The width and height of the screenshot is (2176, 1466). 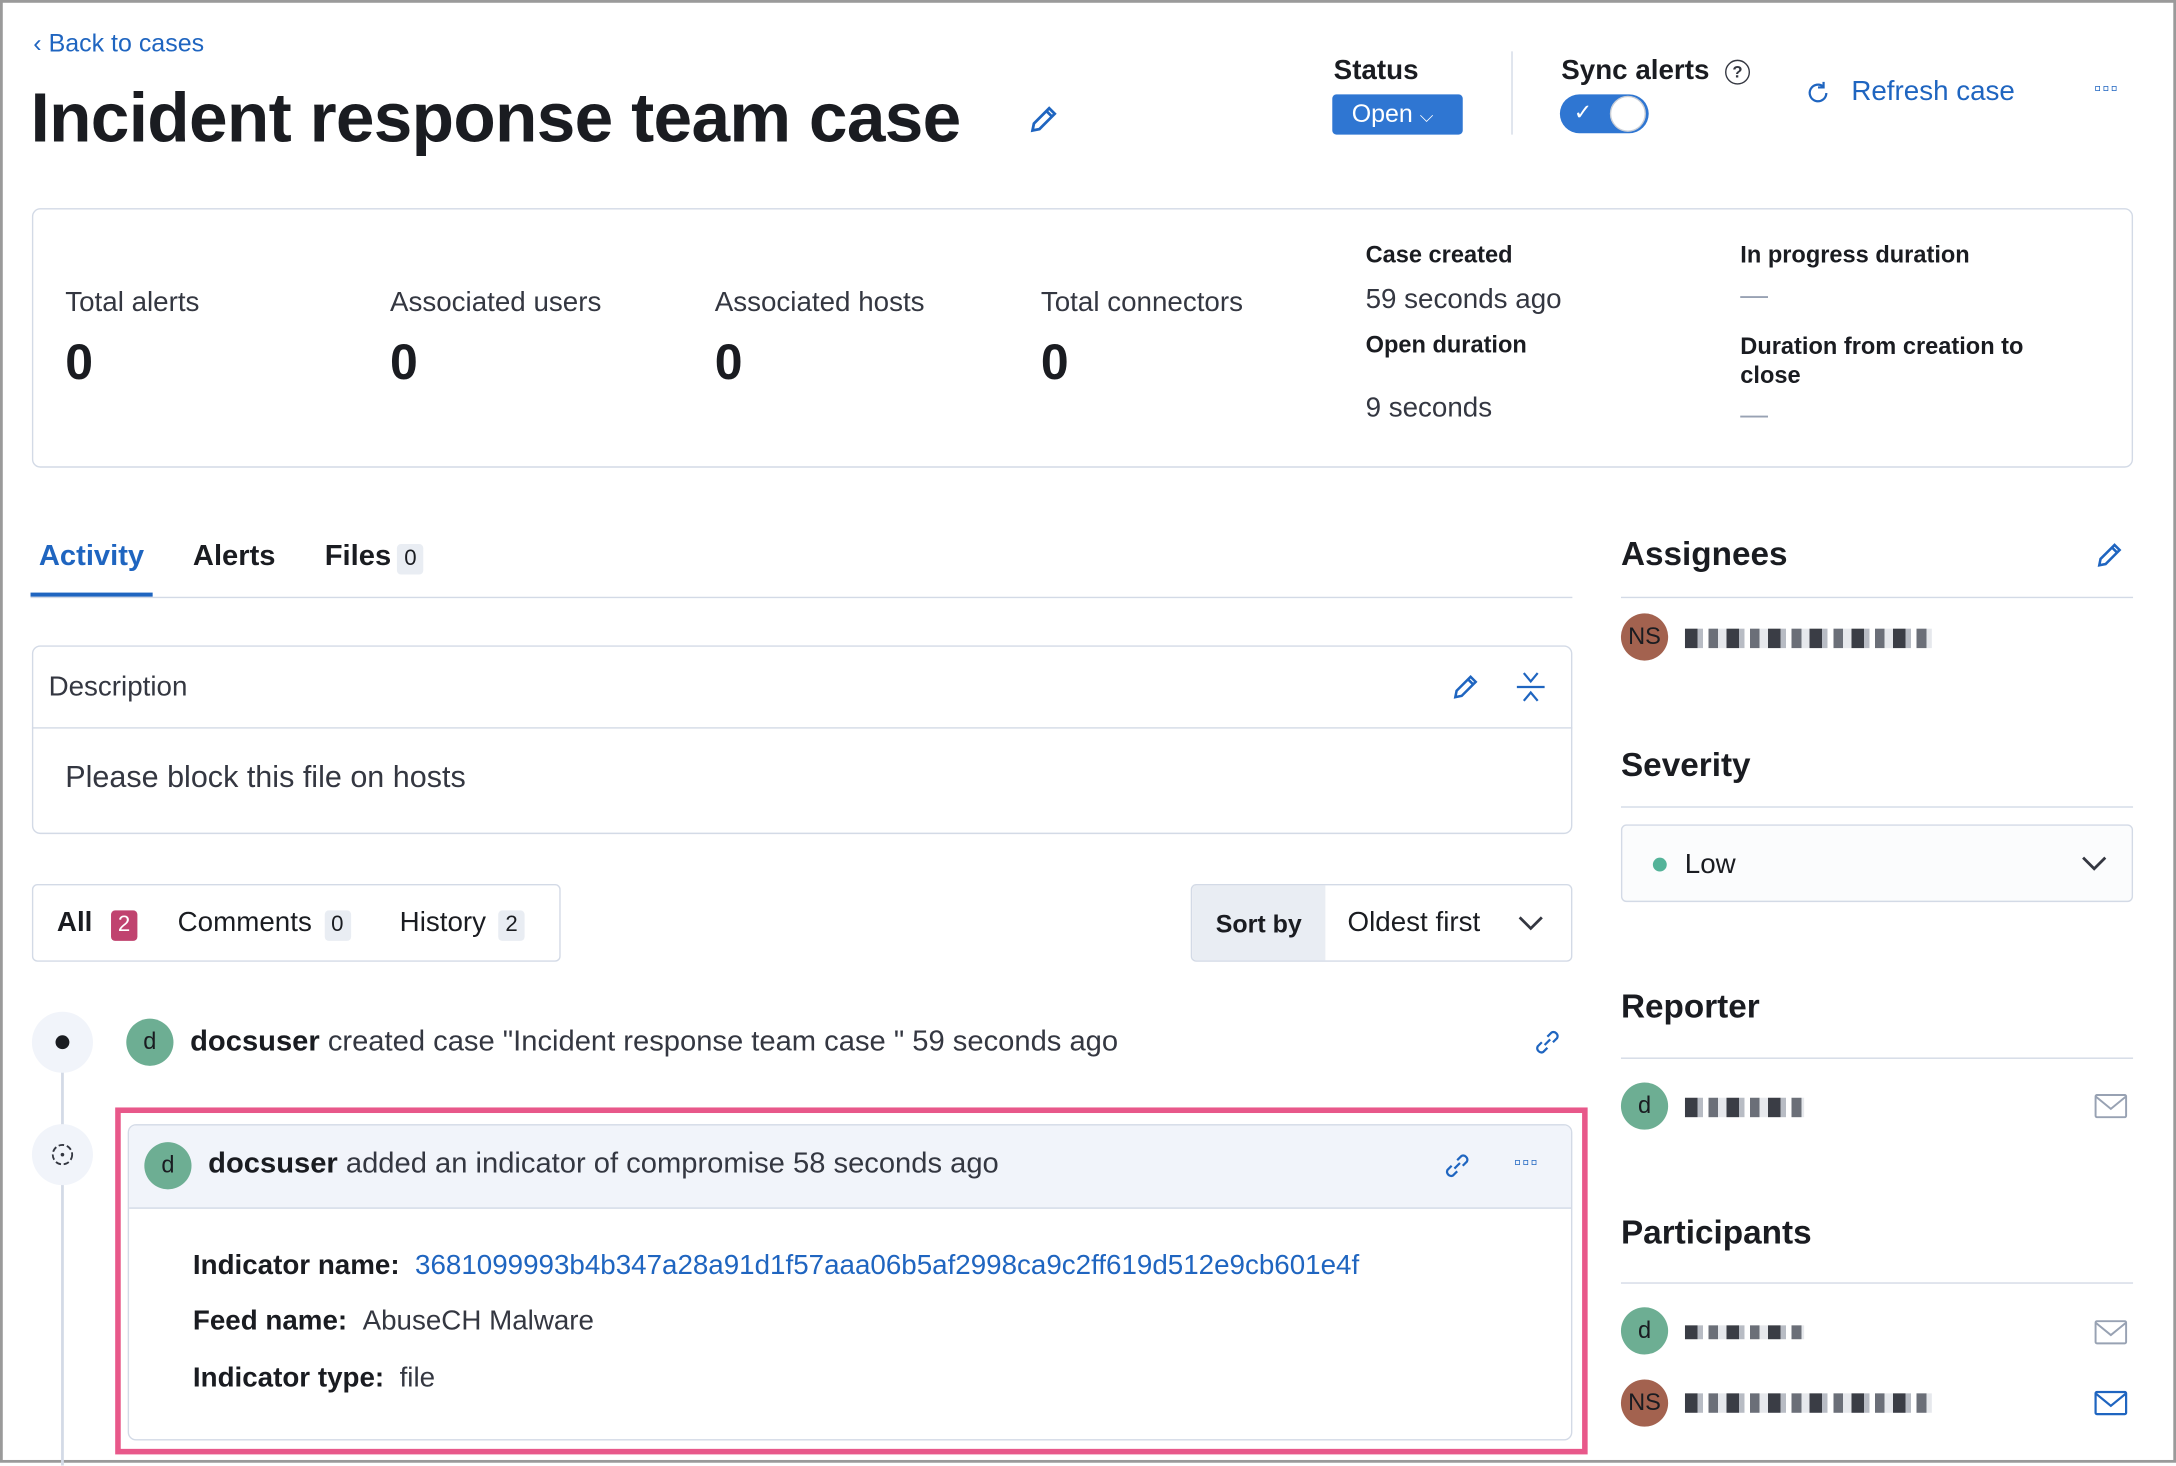 I want to click on severity-dot-icon, so click(x=1659, y=864).